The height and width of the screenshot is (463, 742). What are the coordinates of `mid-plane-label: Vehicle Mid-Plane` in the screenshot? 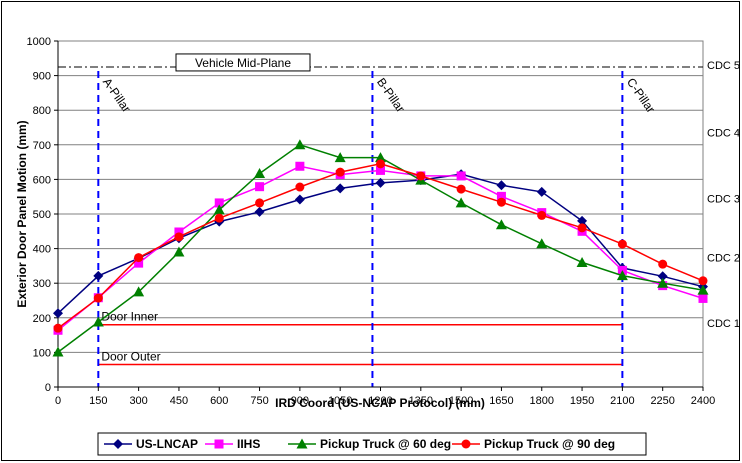 It's located at (243, 63).